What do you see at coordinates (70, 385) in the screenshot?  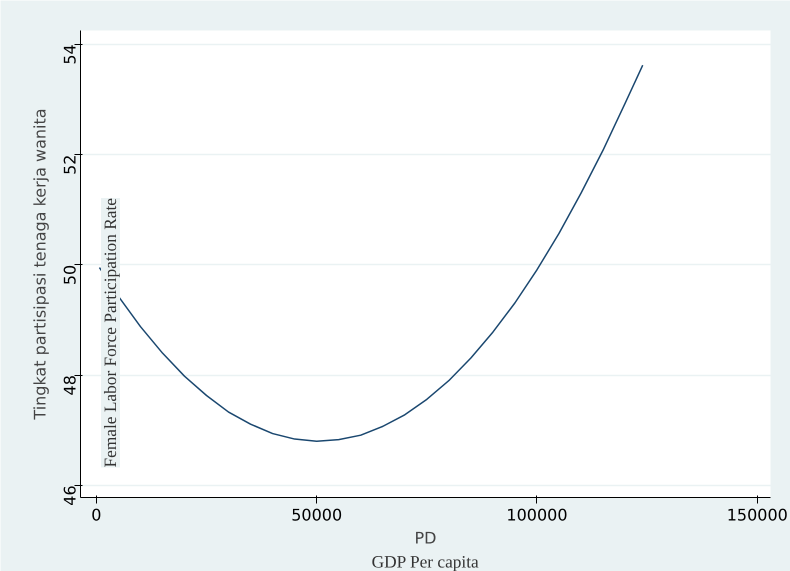 I see `y-tick-label: 48` at bounding box center [70, 385].